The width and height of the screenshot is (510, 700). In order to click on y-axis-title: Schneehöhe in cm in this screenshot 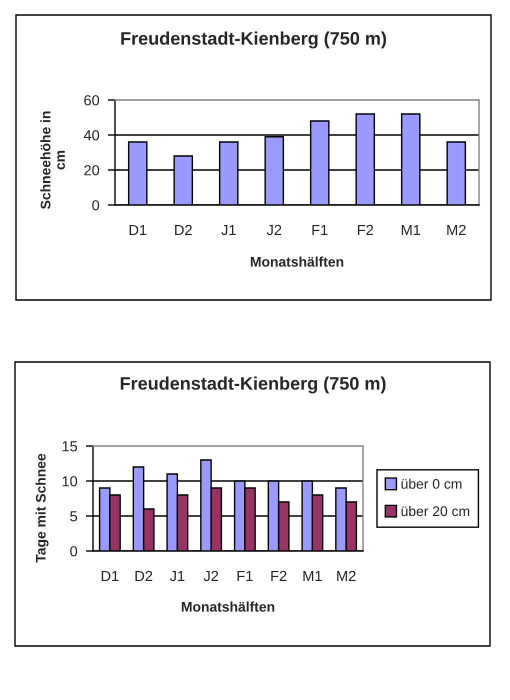, I will do `click(52, 160)`.